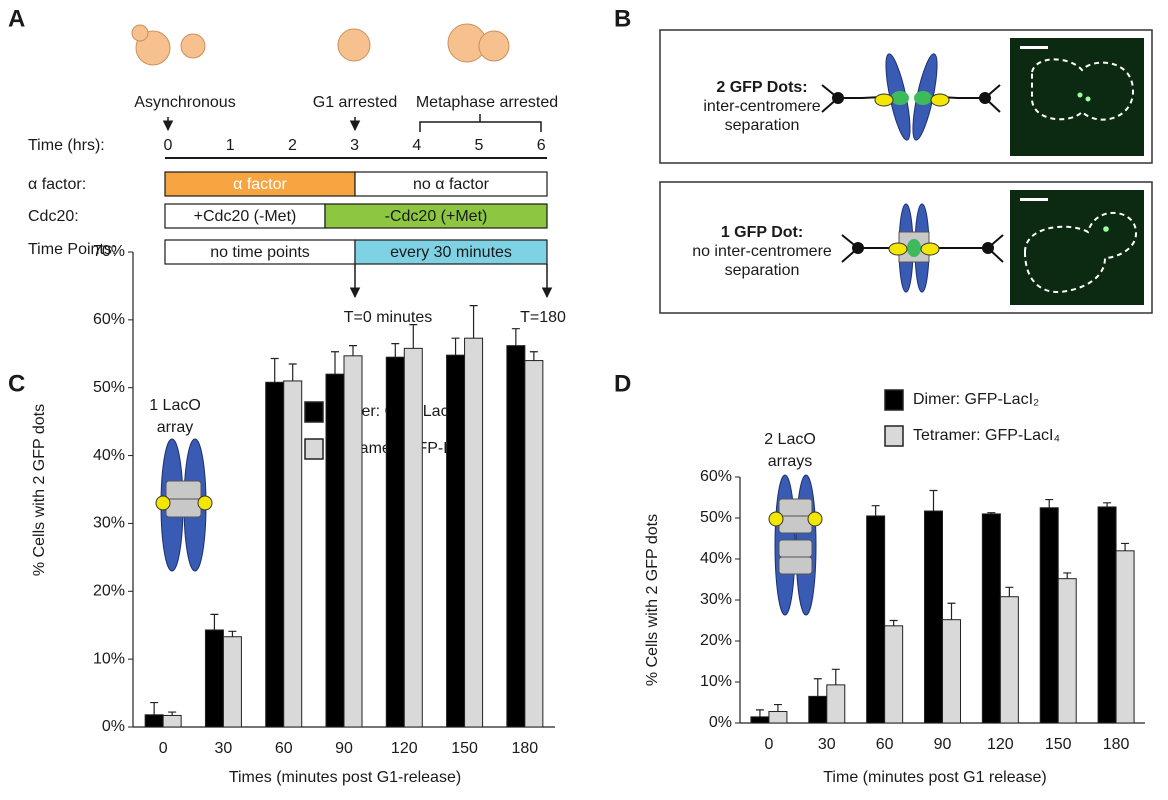 Image resolution: width=1168 pixels, height=800 pixels. I want to click on time-label: 3, so click(354, 145).